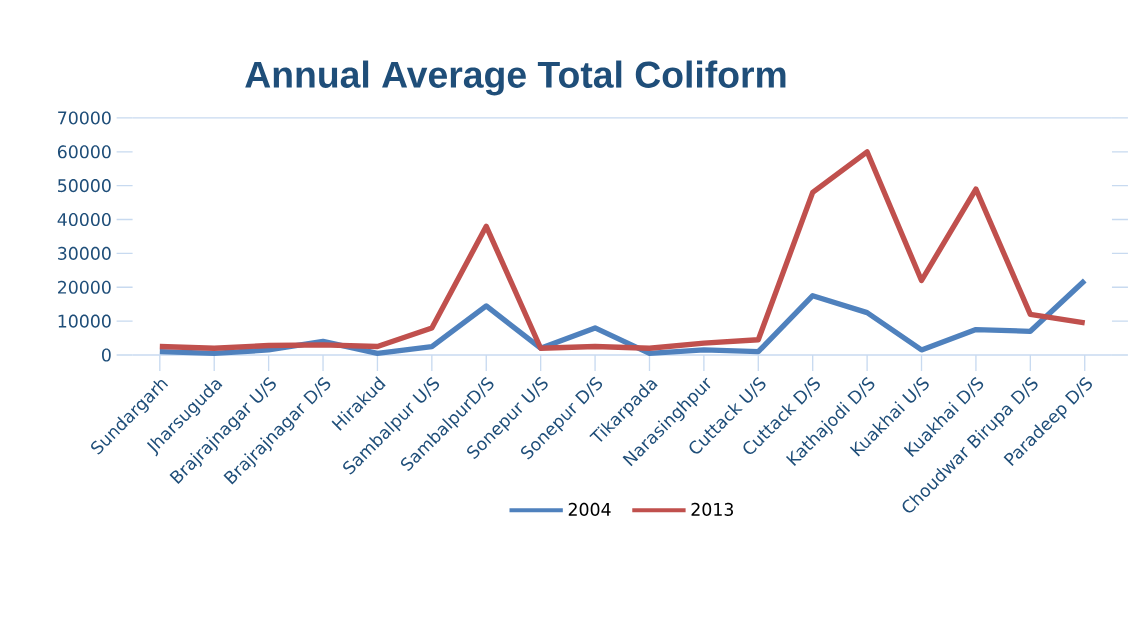 This screenshot has width=1142, height=643. What do you see at coordinates (589, 509) in the screenshot?
I see `legend-label: 2004` at bounding box center [589, 509].